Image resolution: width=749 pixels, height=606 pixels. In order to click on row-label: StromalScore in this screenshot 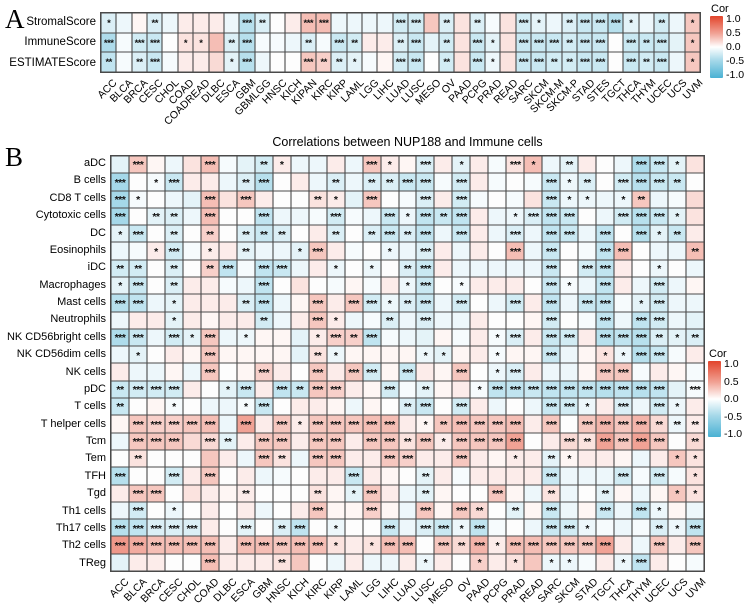, I will do `click(61, 22)`.